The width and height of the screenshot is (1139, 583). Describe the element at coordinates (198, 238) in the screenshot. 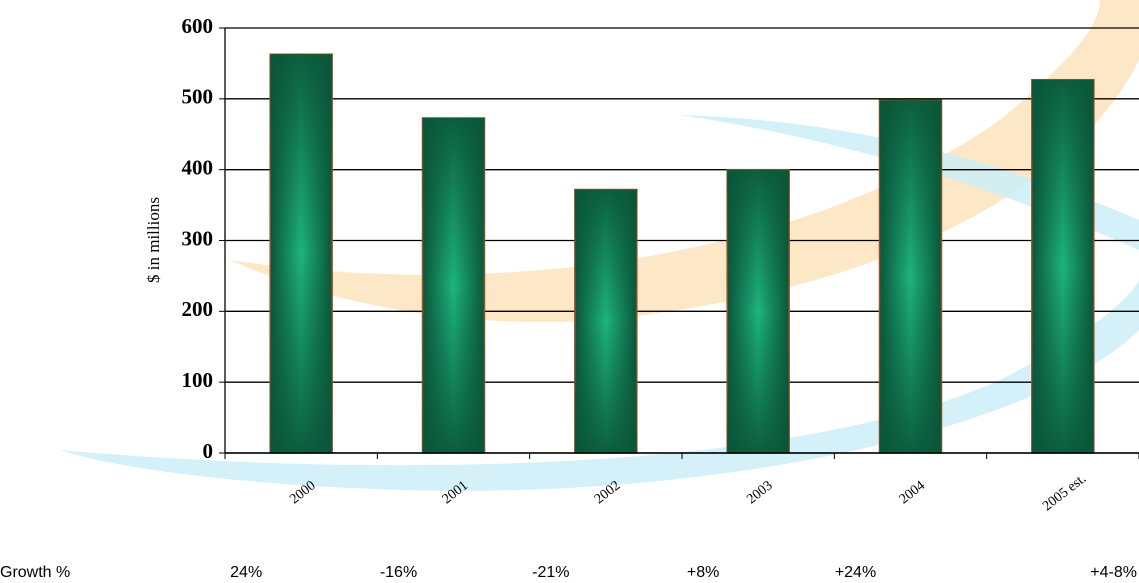

I see `y-tick-label: 300` at that location.